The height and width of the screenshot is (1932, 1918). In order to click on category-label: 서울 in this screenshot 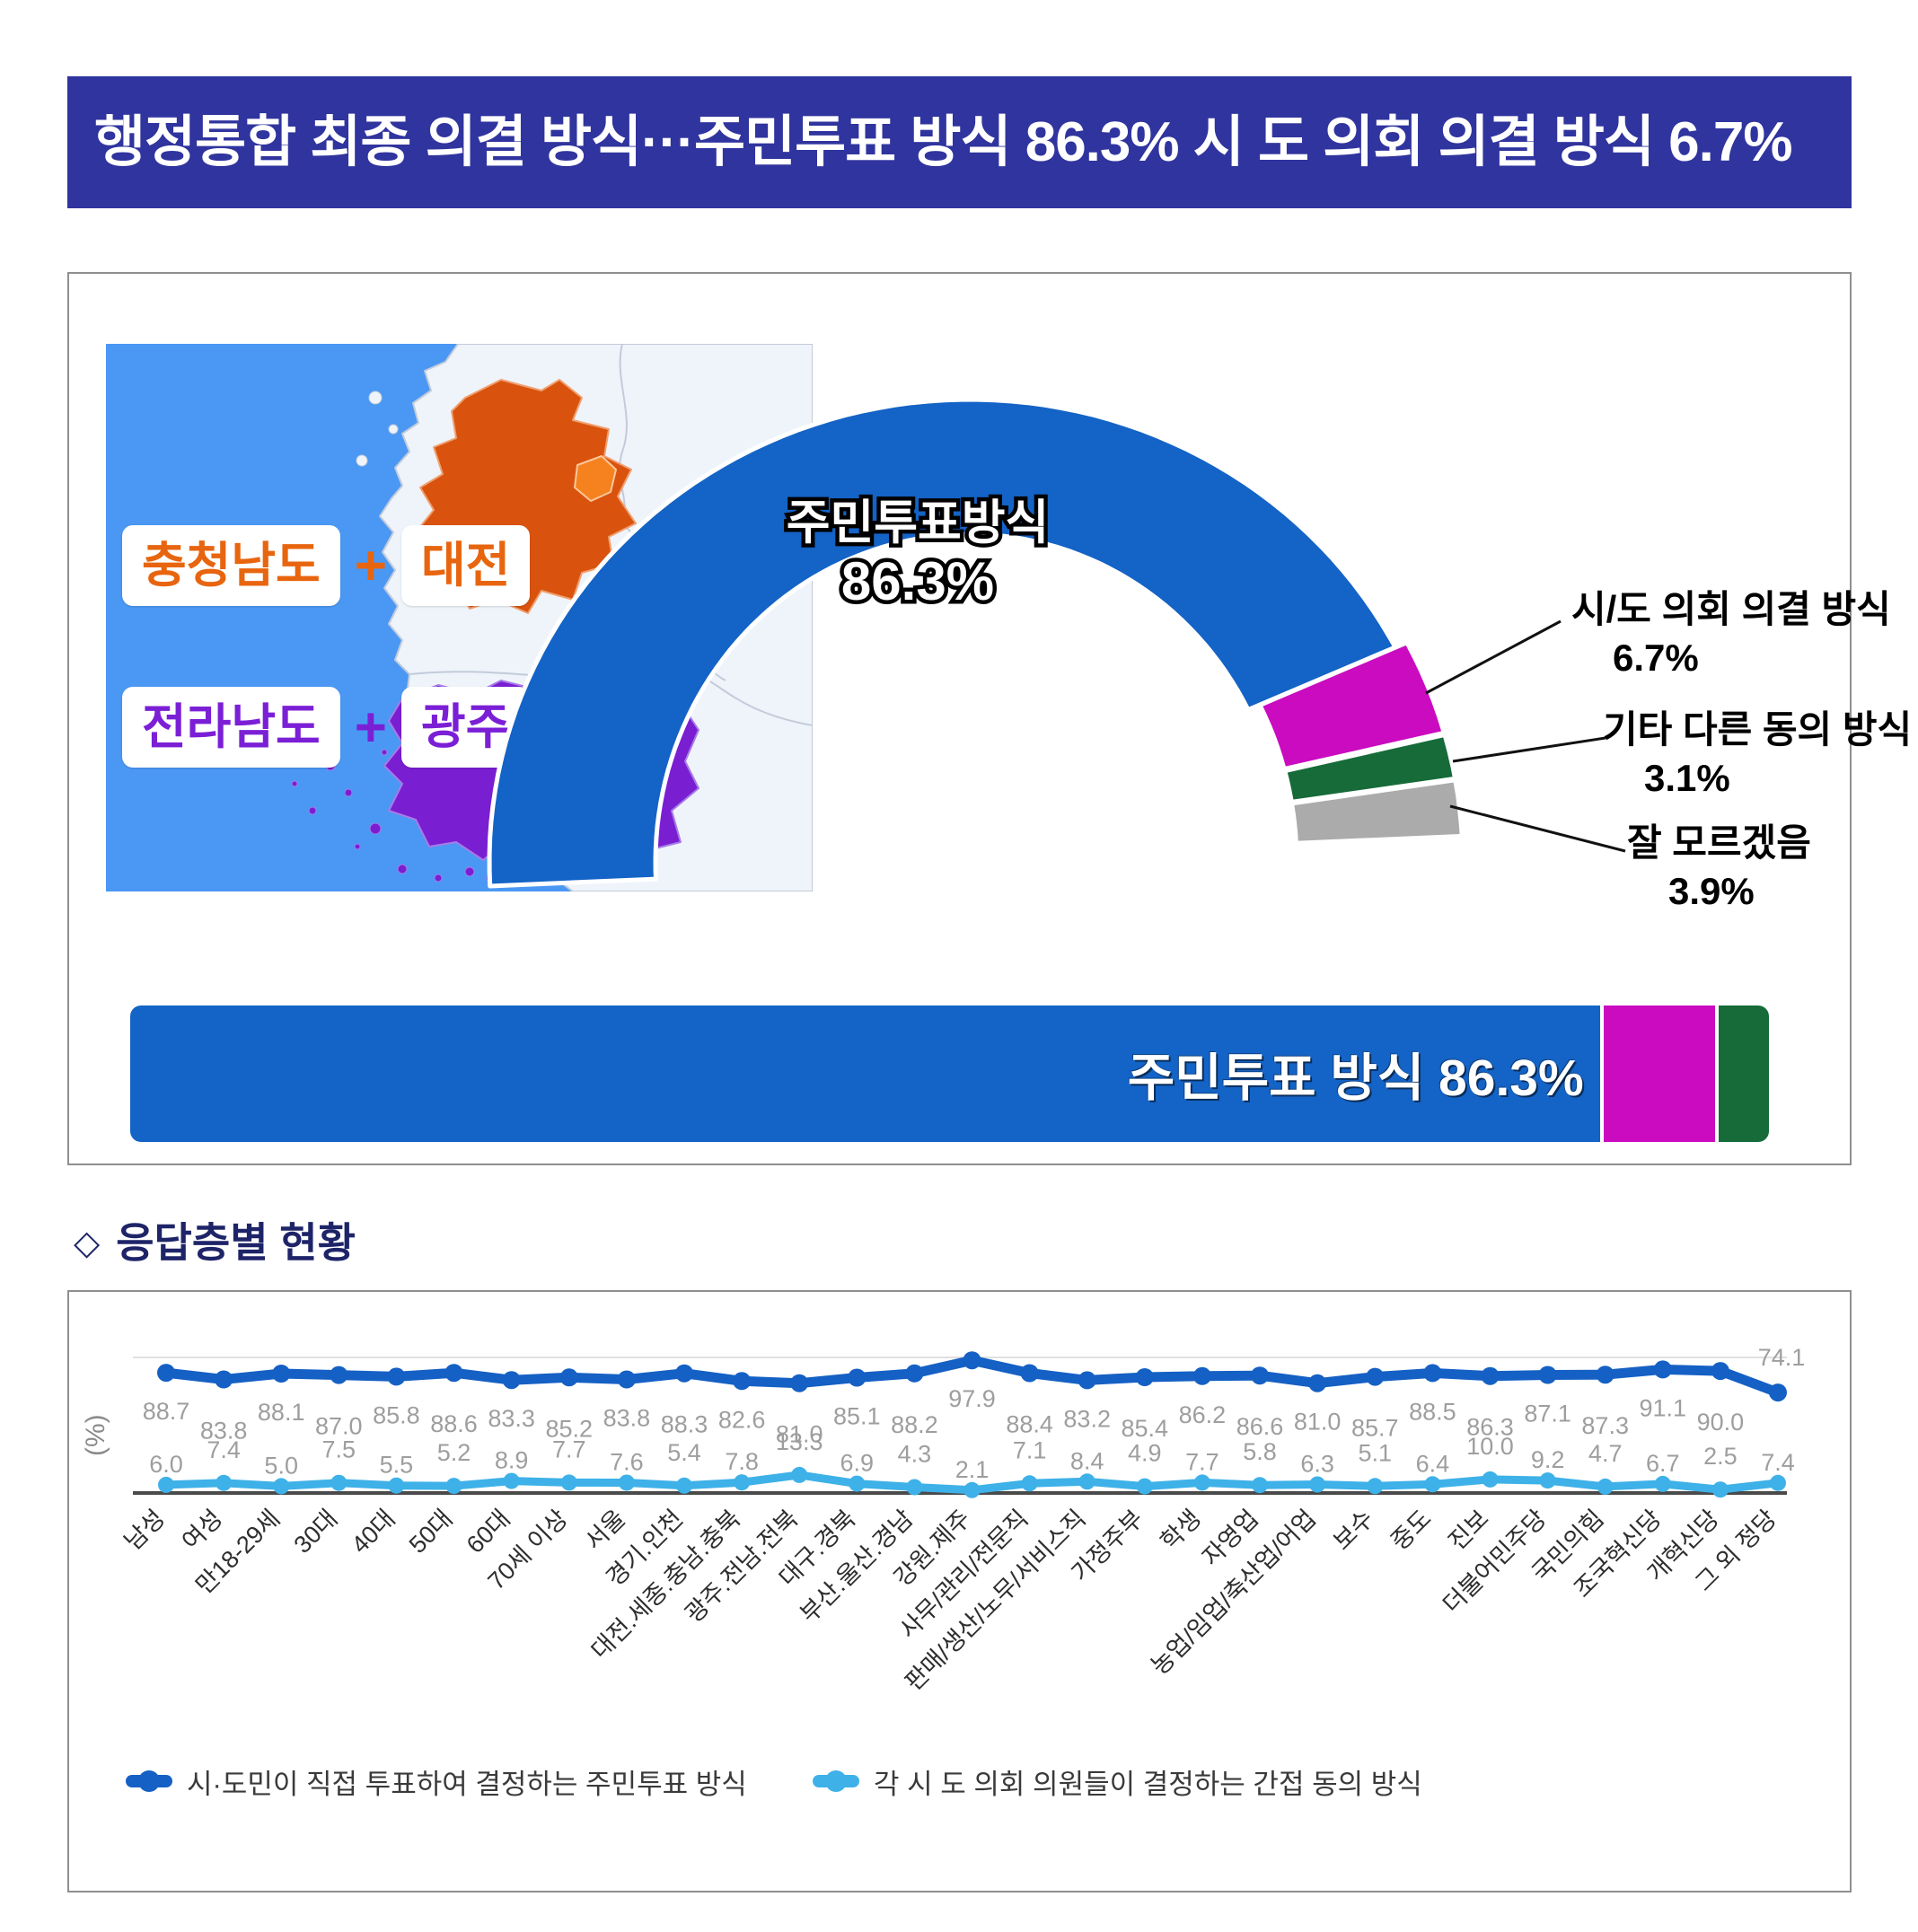, I will do `click(605, 1530)`.